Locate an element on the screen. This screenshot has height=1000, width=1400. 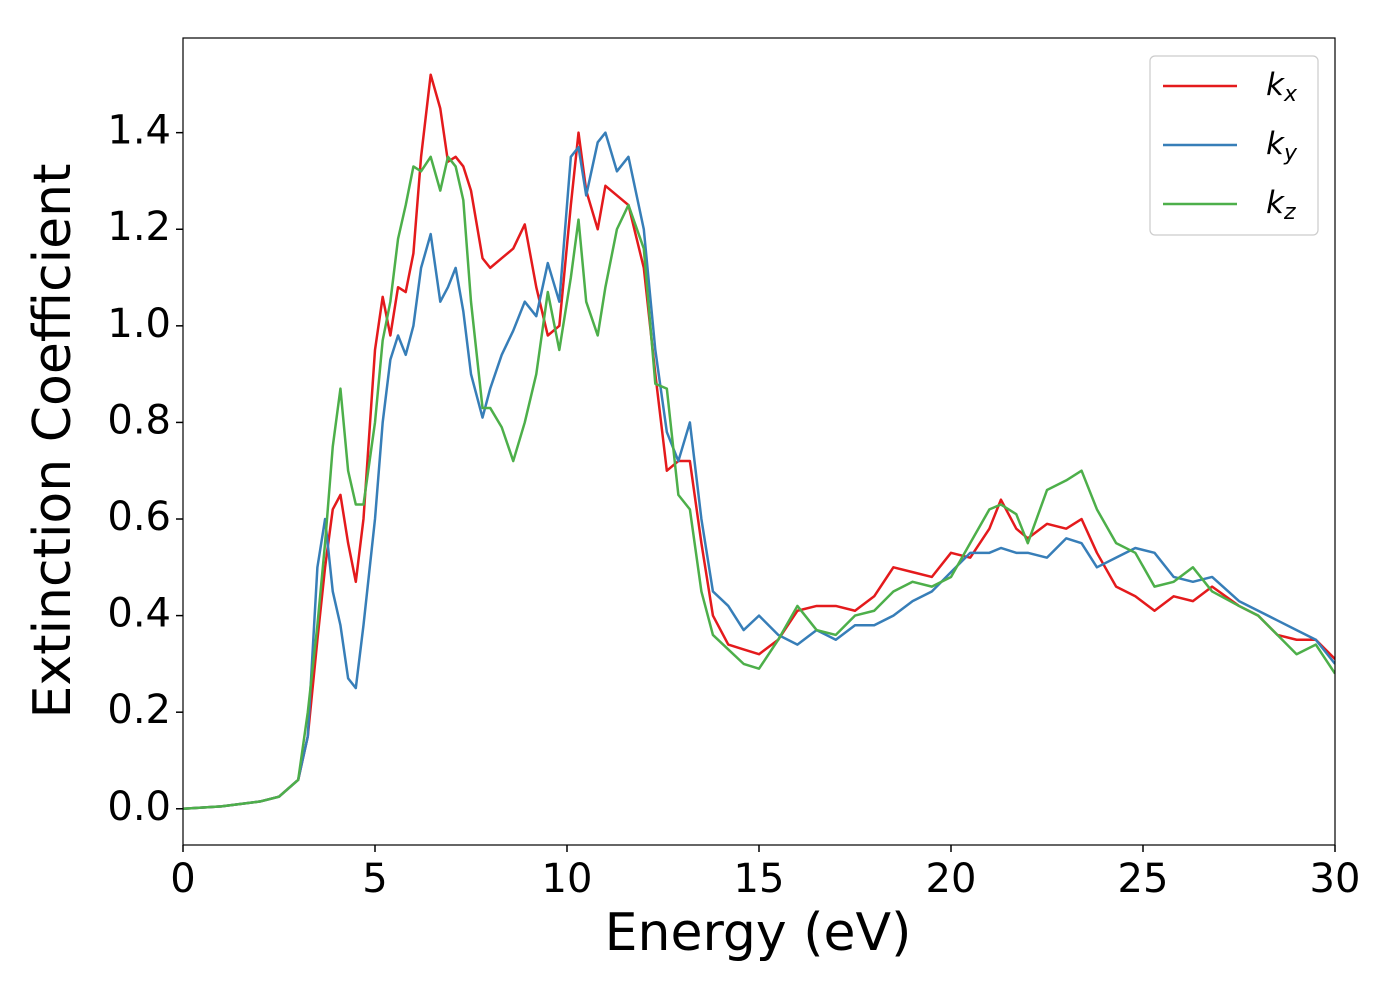
y-tick-label: 0.8 is located at coordinates (139, 420).